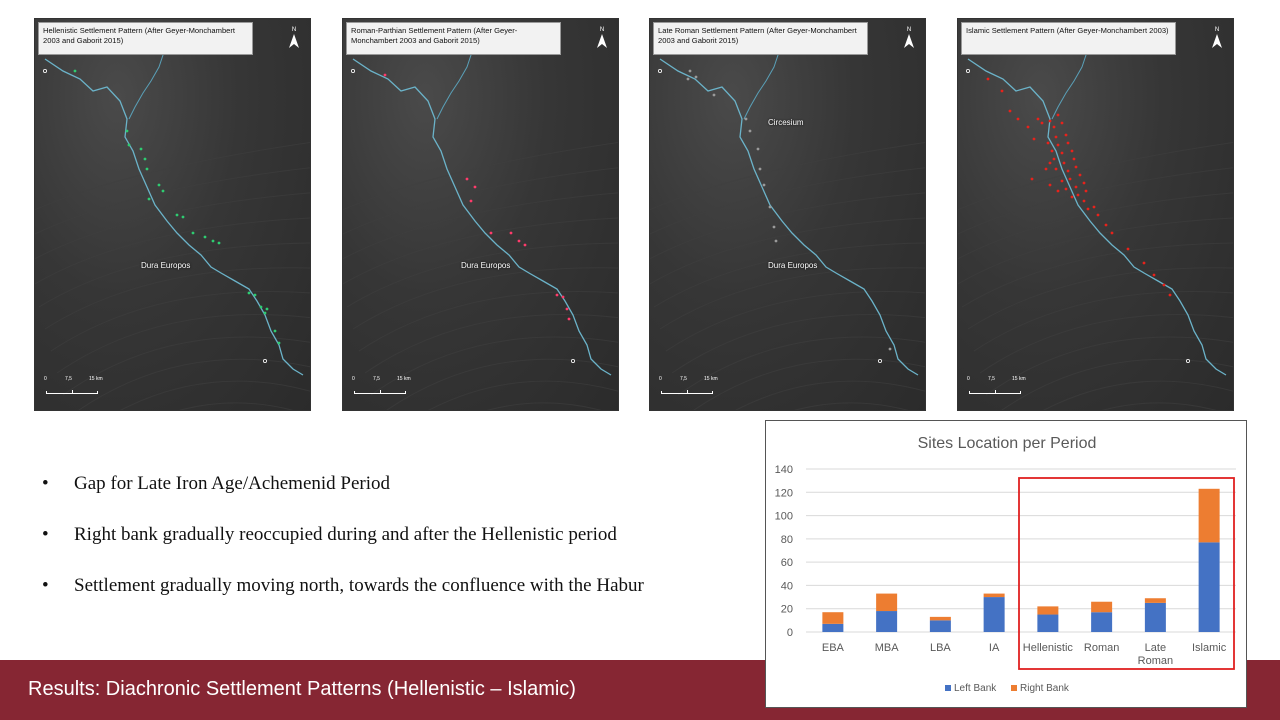  What do you see at coordinates (786, 122) in the screenshot?
I see `site-label-circesium: Circesium` at bounding box center [786, 122].